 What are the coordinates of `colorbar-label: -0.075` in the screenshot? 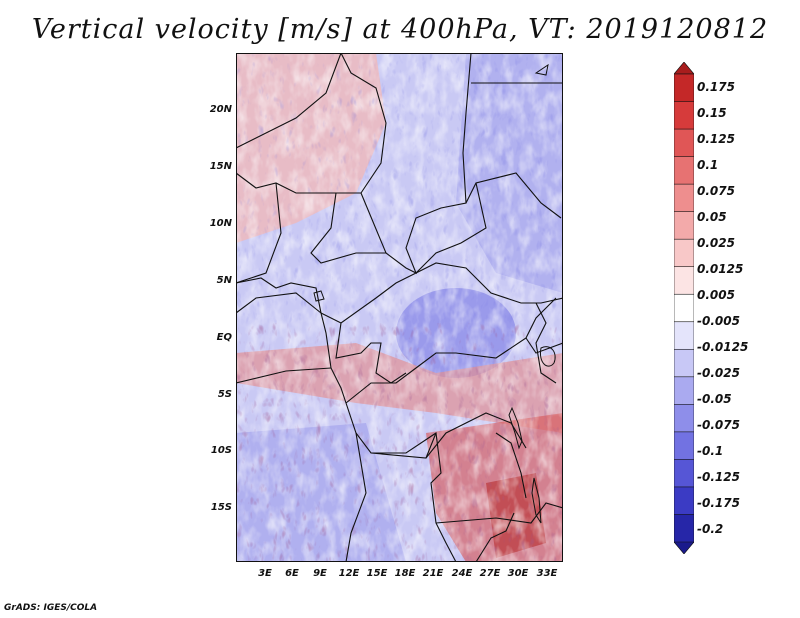 It's located at (718, 425).